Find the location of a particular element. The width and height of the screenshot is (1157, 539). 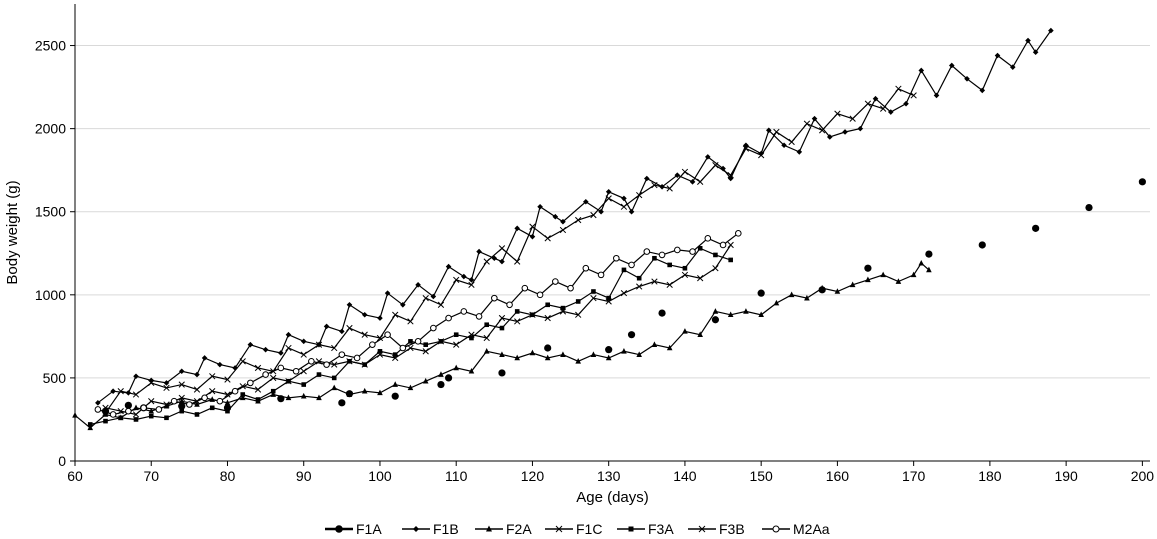

legend-label: F1B is located at coordinates (446, 529).